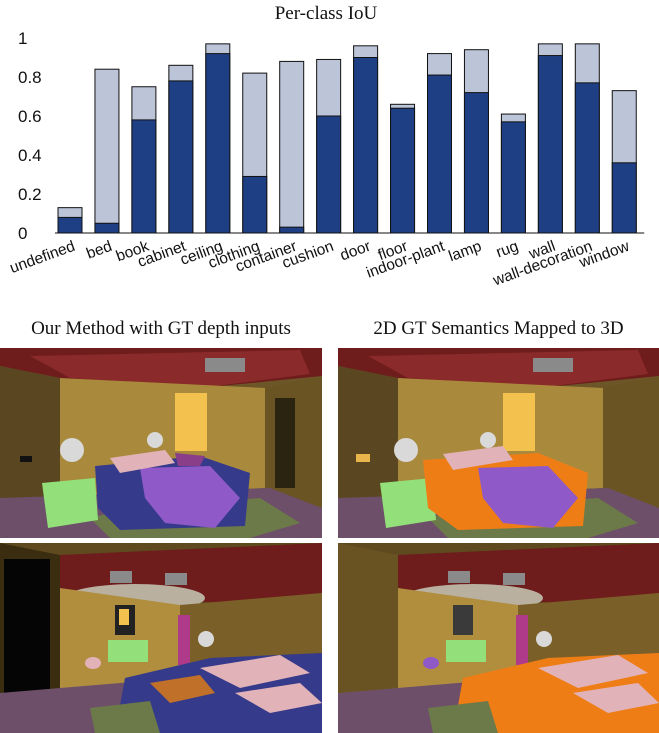 The image size is (659, 733). I want to click on y-axis: 0 0.2 0.4 0.6 0.8 1, so click(30, 136).